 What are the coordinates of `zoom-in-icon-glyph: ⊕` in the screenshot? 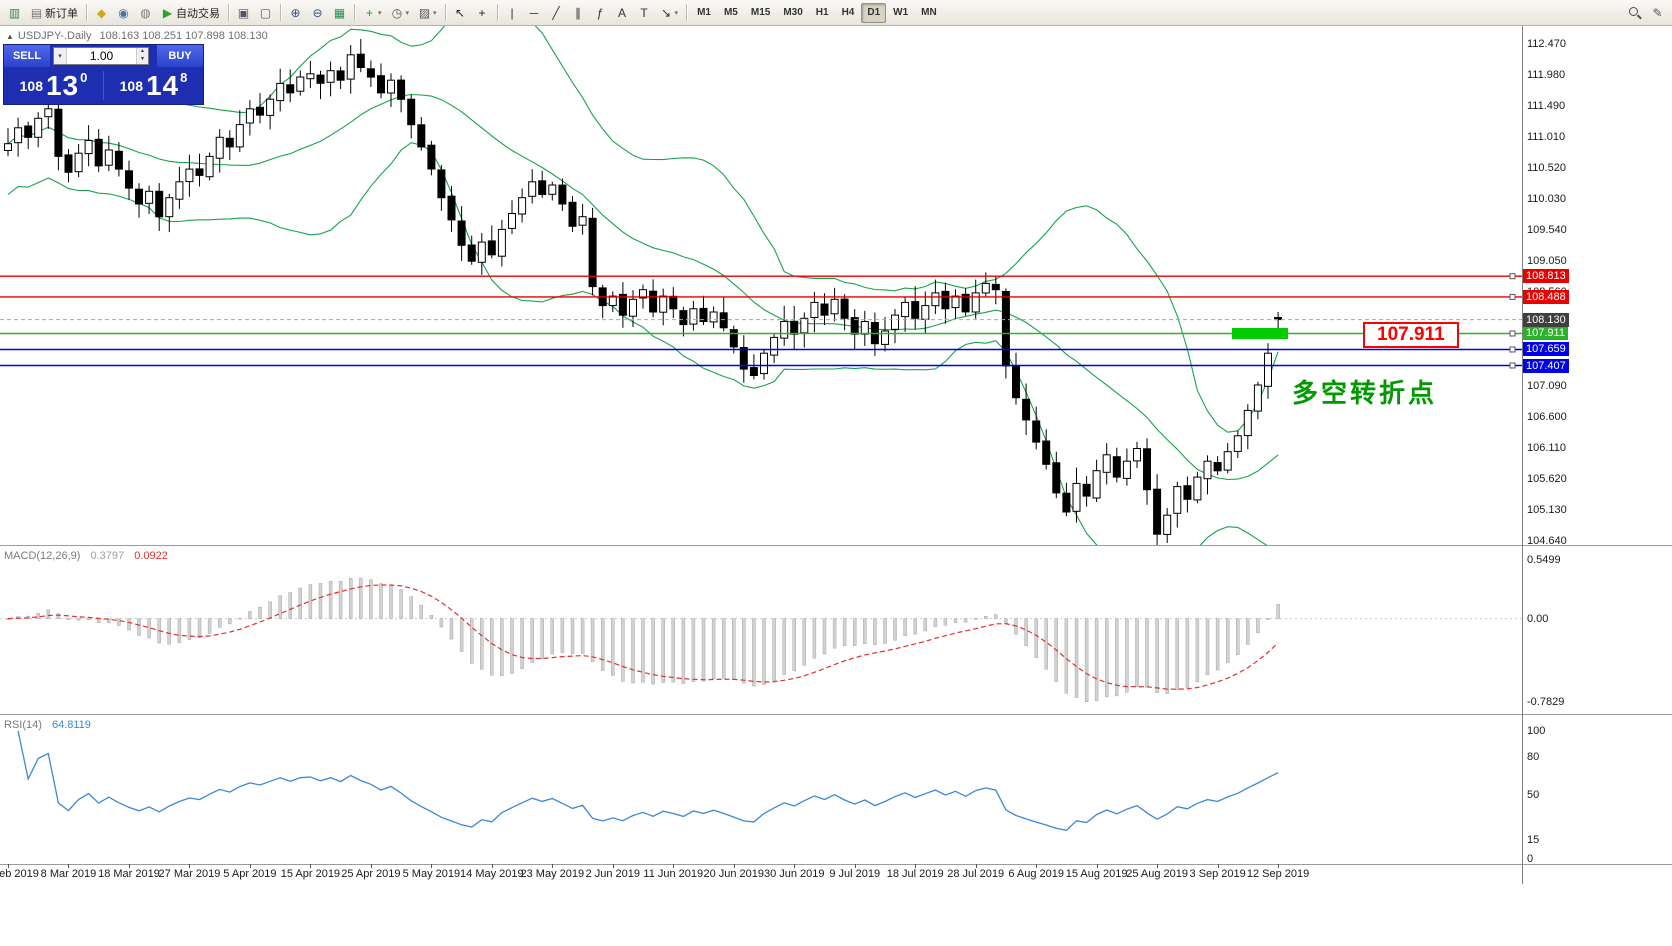 It's located at (295, 12).